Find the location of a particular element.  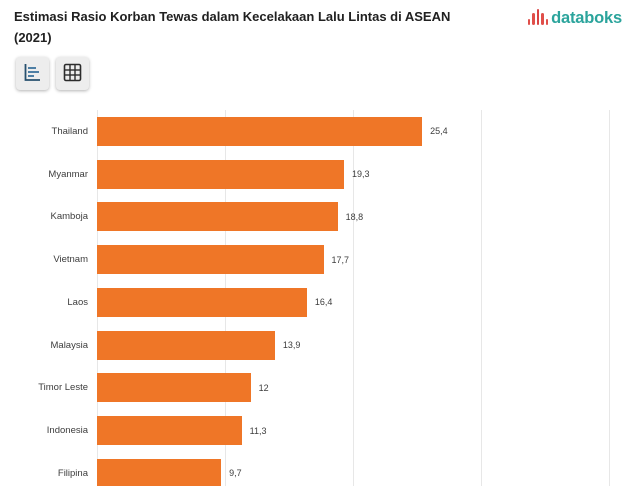

bar-myanmar is located at coordinates (221, 174).